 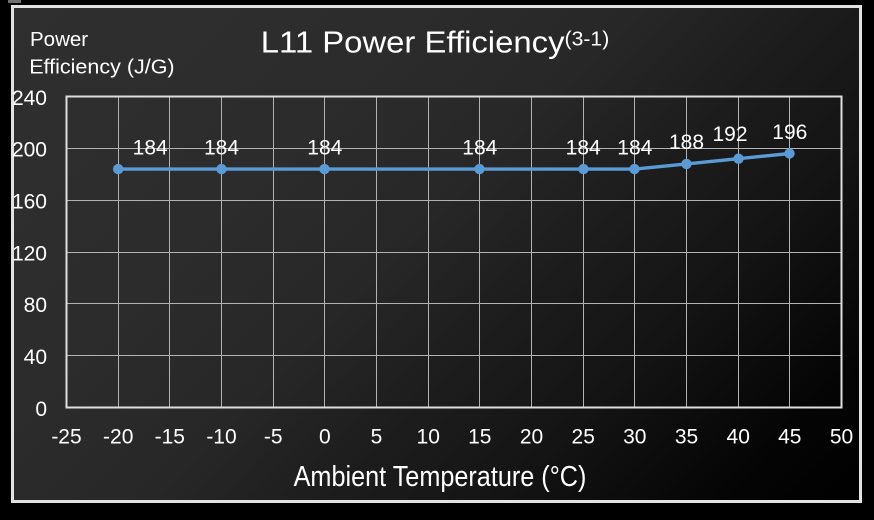 I want to click on svg-text: 196, so click(x=789, y=132).